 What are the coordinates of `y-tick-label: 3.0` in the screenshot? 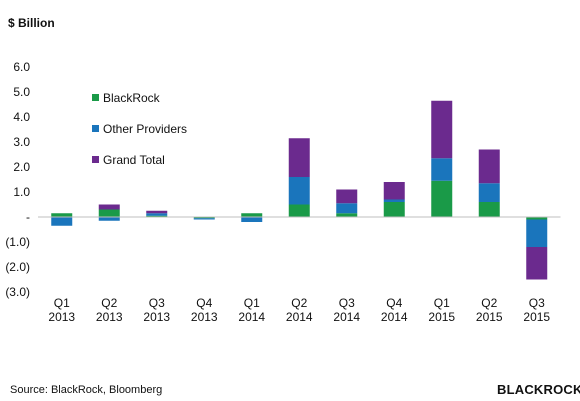 It's located at (21, 142).